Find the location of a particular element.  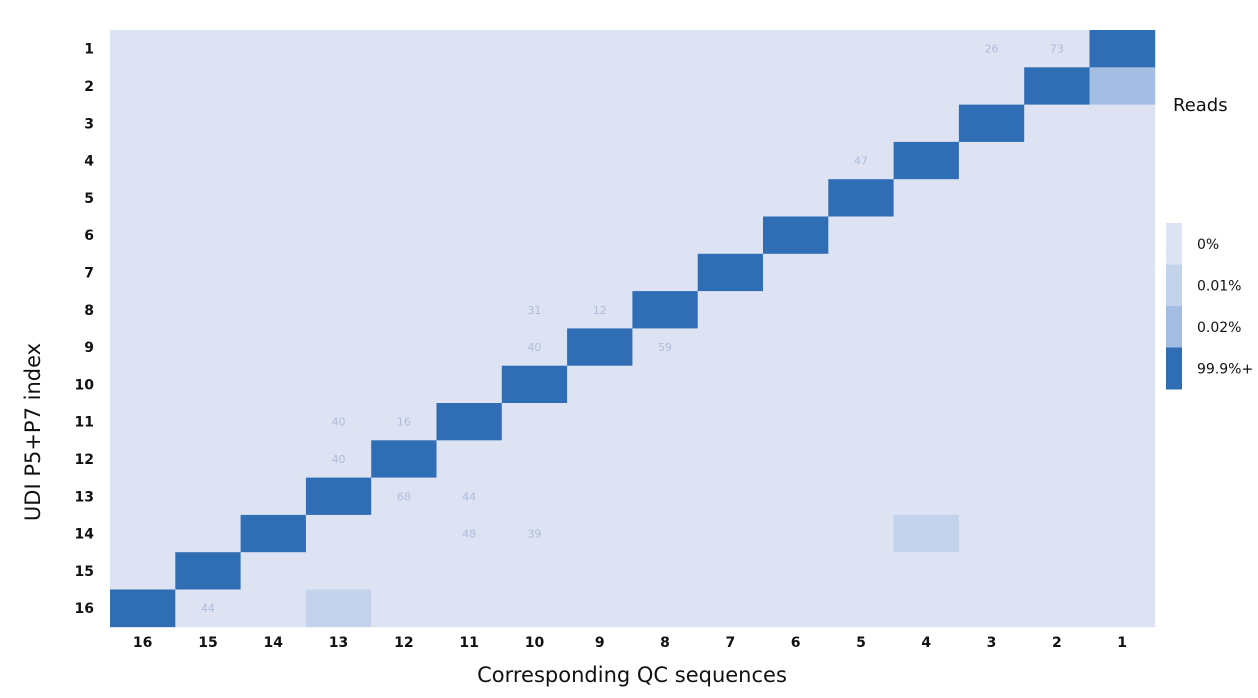

heatmap-cell-r4-c10 is located at coordinates (534, 160).